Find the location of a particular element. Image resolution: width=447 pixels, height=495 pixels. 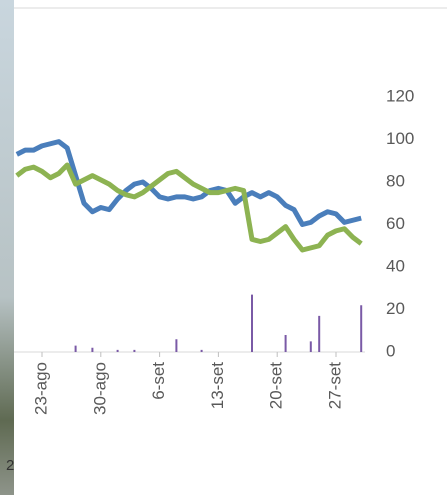

x-tick-label: 13-set is located at coordinates (217, 386).